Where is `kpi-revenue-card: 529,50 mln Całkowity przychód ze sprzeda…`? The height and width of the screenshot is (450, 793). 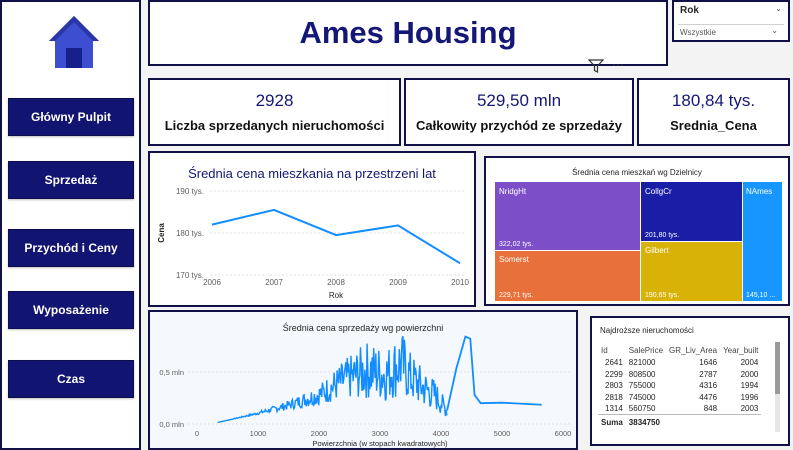
kpi-revenue-card: 529,50 mln Całkowity przychód ze sprzeda… is located at coordinates (519, 112).